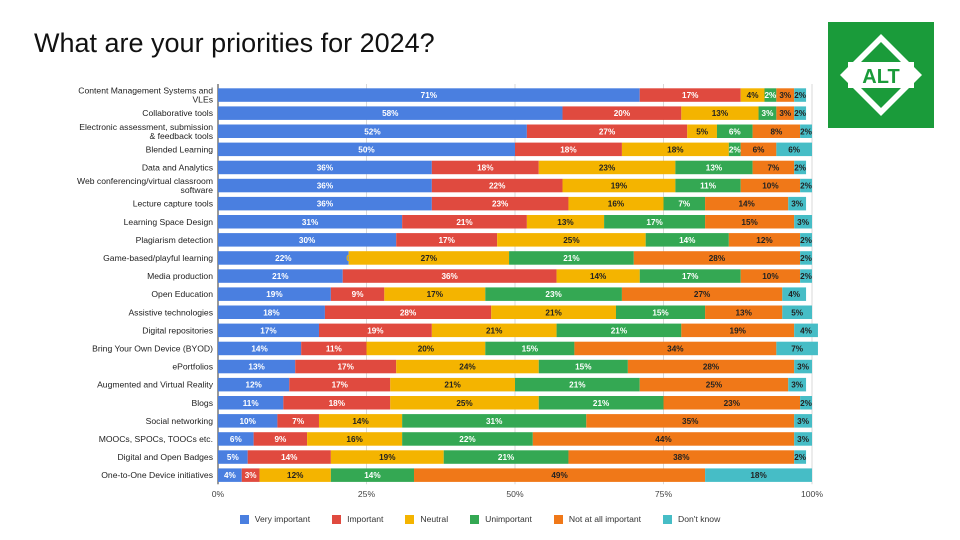  What do you see at coordinates (467, 439) in the screenshot?
I see `data-label: 22%` at bounding box center [467, 439].